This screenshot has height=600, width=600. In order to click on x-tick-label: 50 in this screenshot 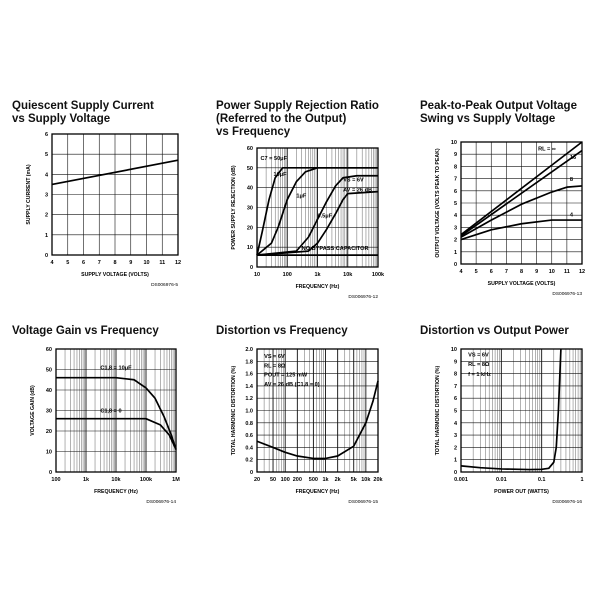, I will do `click(273, 480)`.